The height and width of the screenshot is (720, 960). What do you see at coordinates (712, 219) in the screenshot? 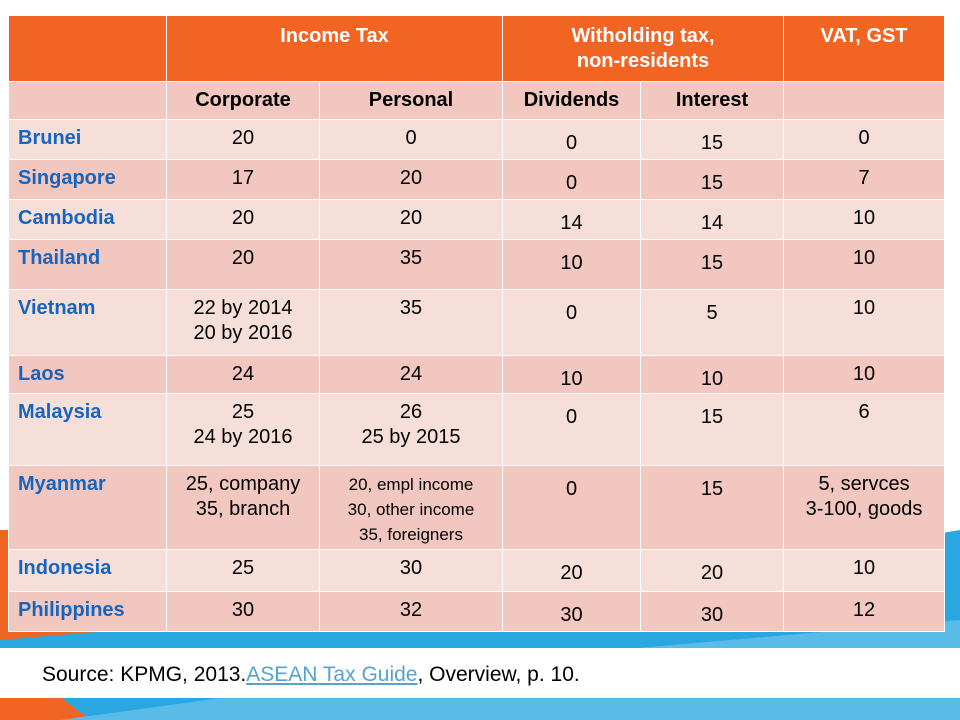
I see `interest-cell: 14` at bounding box center [712, 219].